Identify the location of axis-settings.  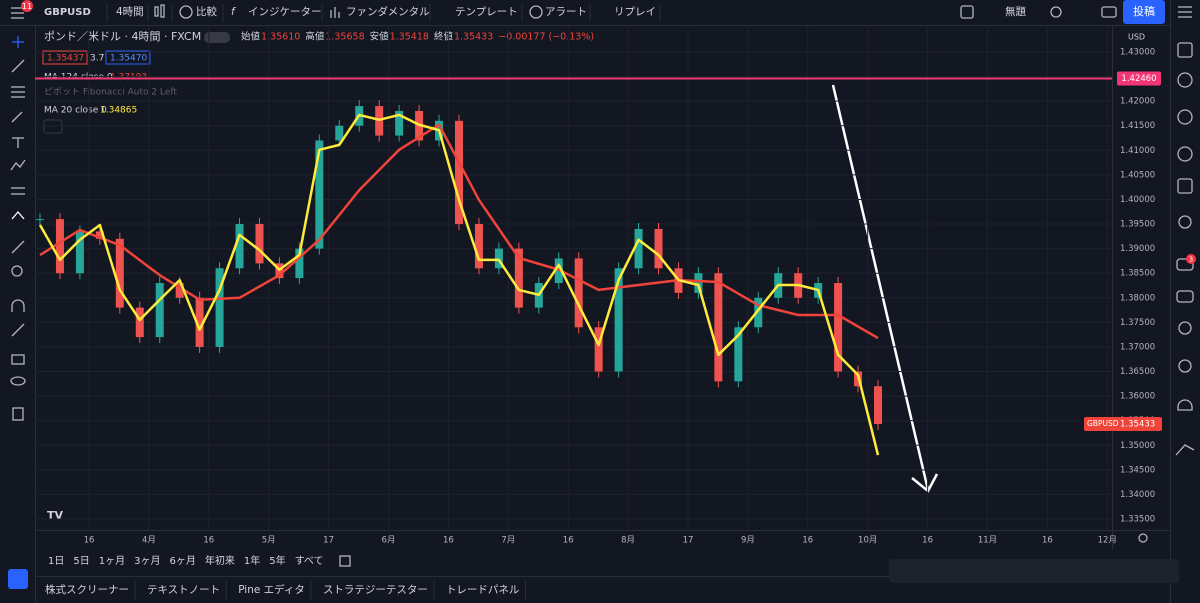
(1143, 538).